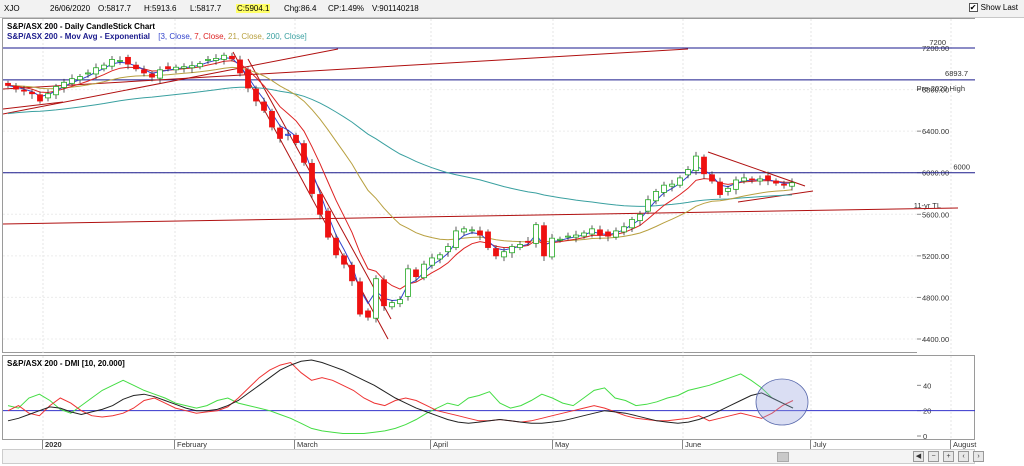  I want to click on zoom-in-icon: +, so click(948, 456).